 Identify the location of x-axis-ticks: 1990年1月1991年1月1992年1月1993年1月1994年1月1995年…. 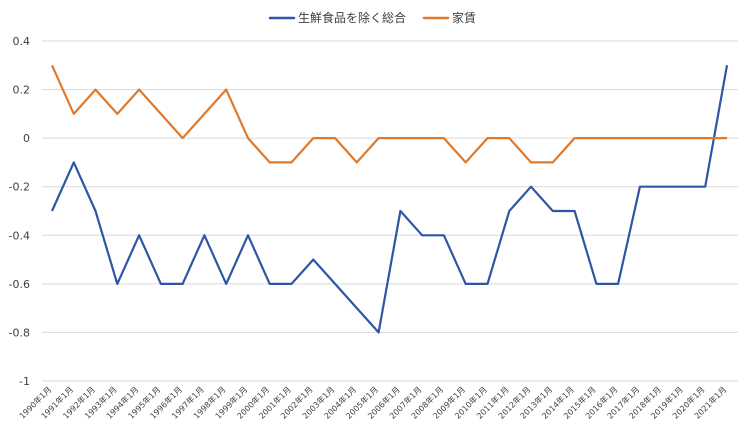
(372, 402).